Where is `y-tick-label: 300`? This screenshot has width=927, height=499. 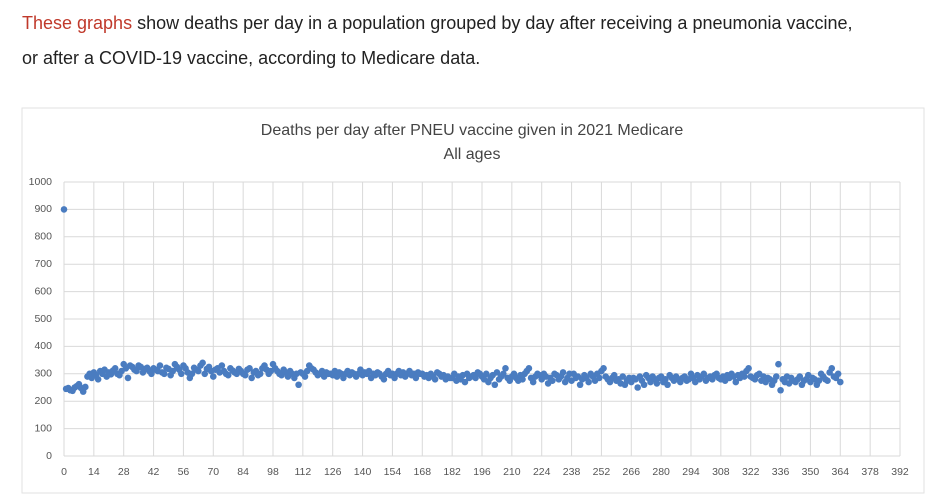 y-tick-label: 300 is located at coordinates (43, 374).